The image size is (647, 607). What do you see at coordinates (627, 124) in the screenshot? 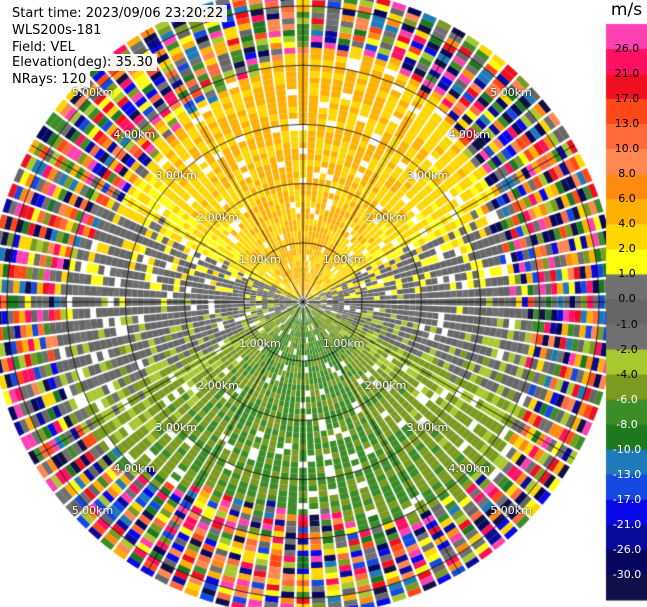
I see `colorbar-tick-label: 13.0` at bounding box center [627, 124].